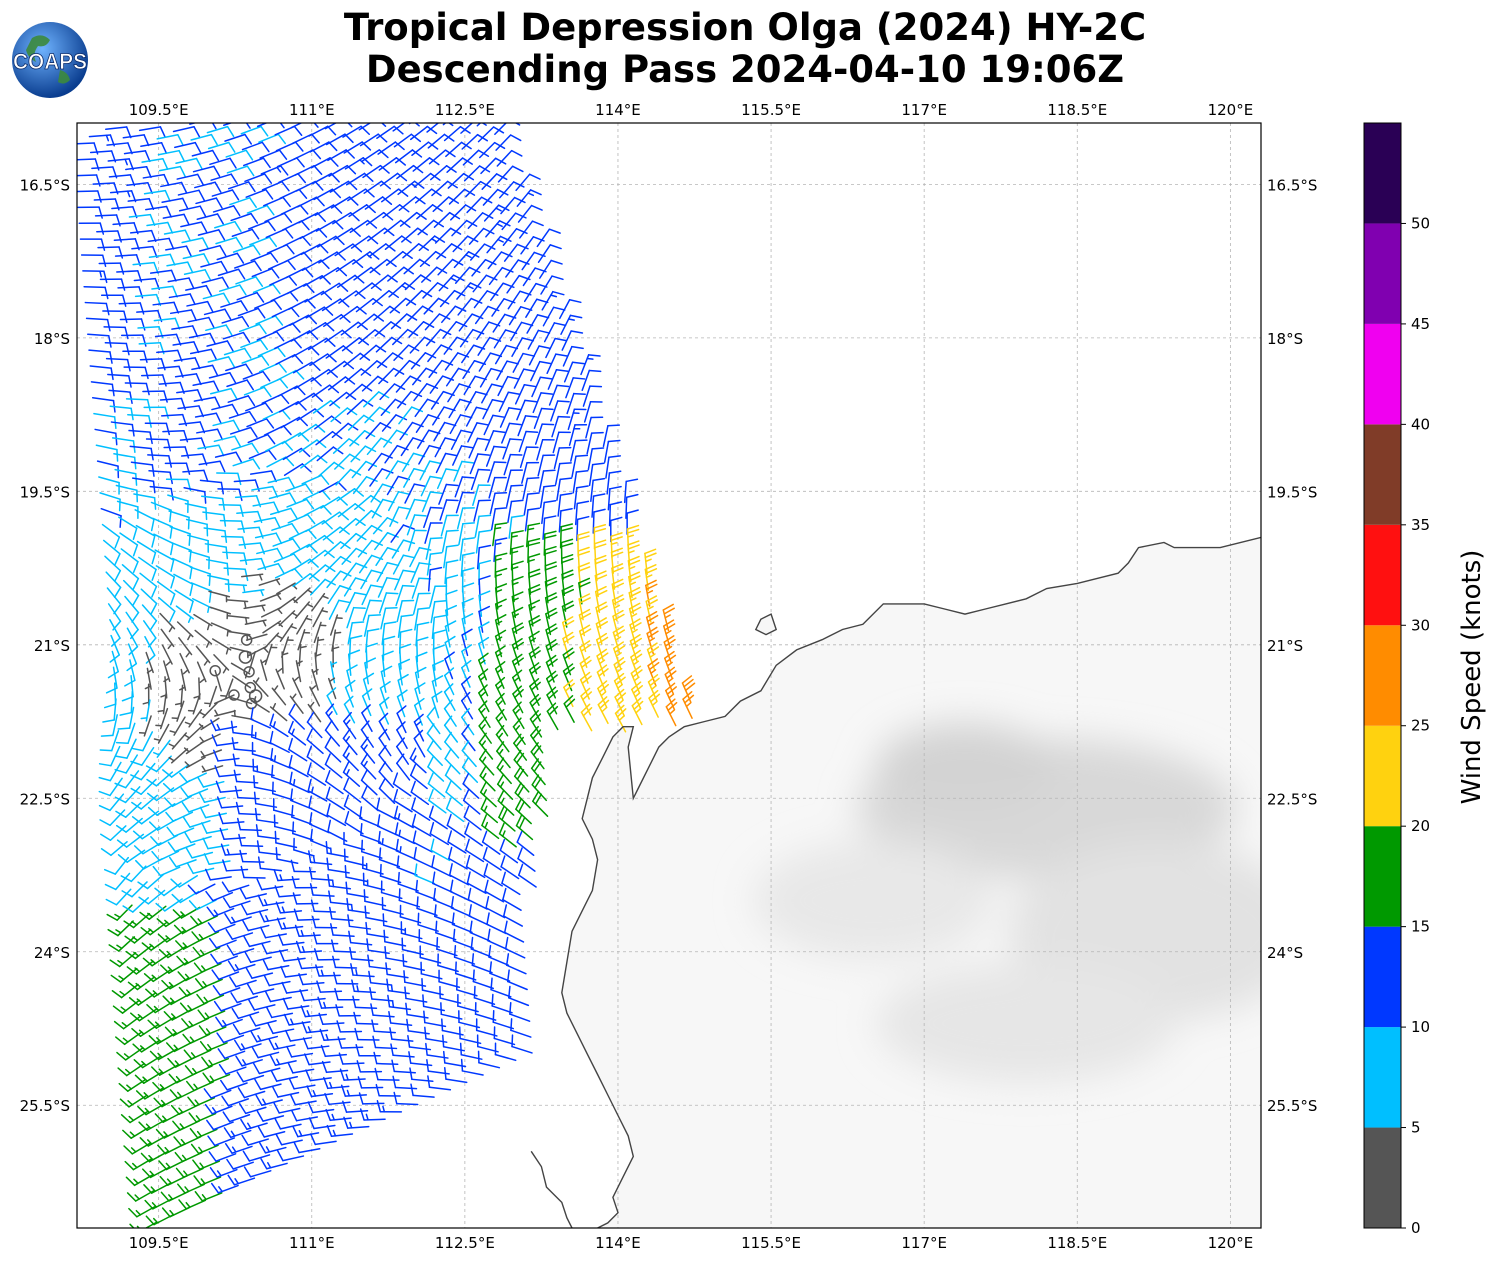 The image size is (1500, 1264). What do you see at coordinates (52, 953) in the screenshot?
I see `lat-tick-label: 24°S` at bounding box center [52, 953].